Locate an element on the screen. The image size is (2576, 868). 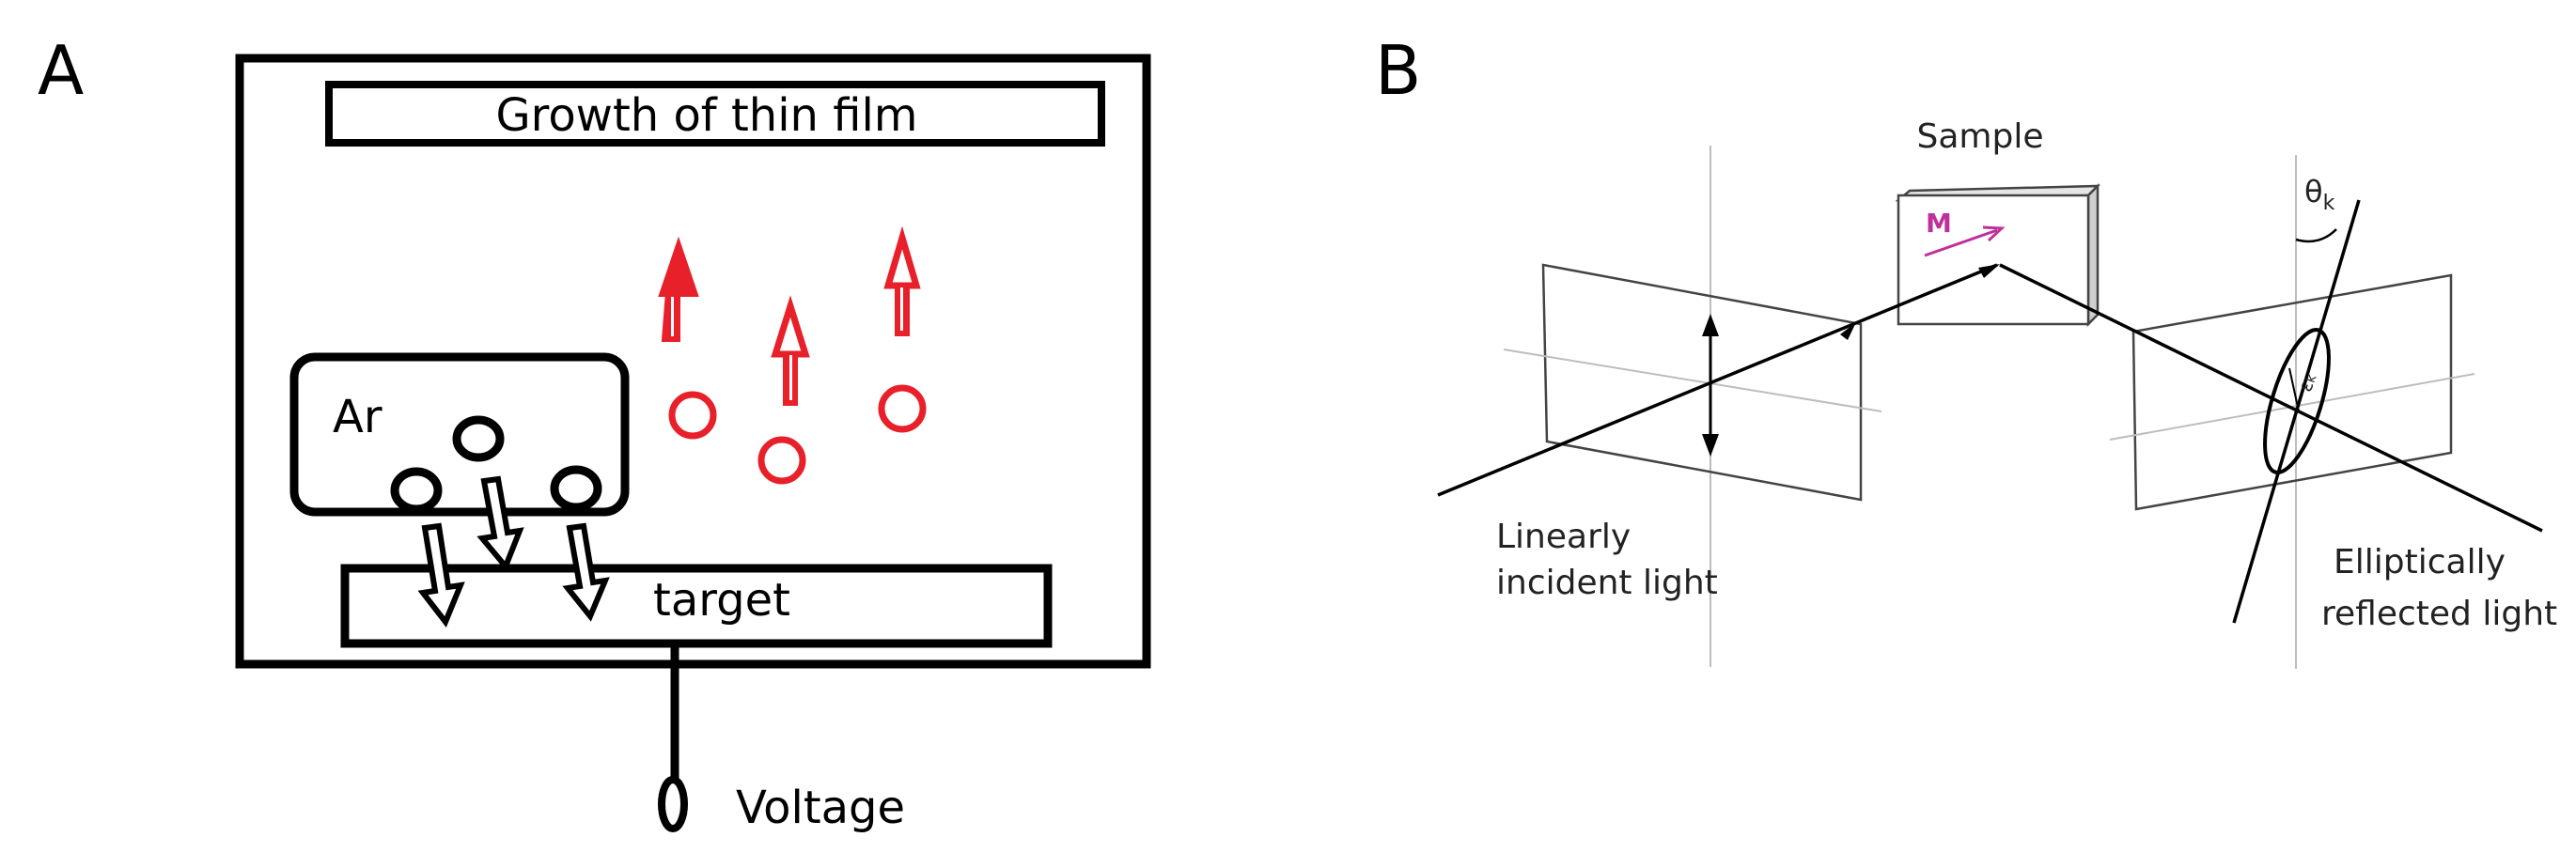
panel-b-letter: B is located at coordinates (1398, 70).